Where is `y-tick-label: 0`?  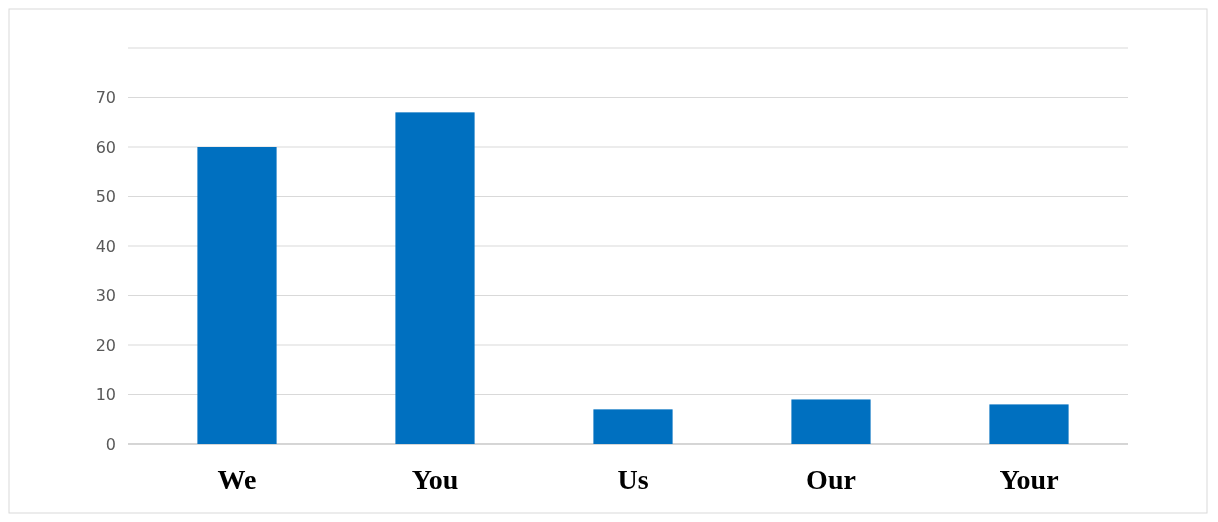
y-tick-label: 0 is located at coordinates (110, 444).